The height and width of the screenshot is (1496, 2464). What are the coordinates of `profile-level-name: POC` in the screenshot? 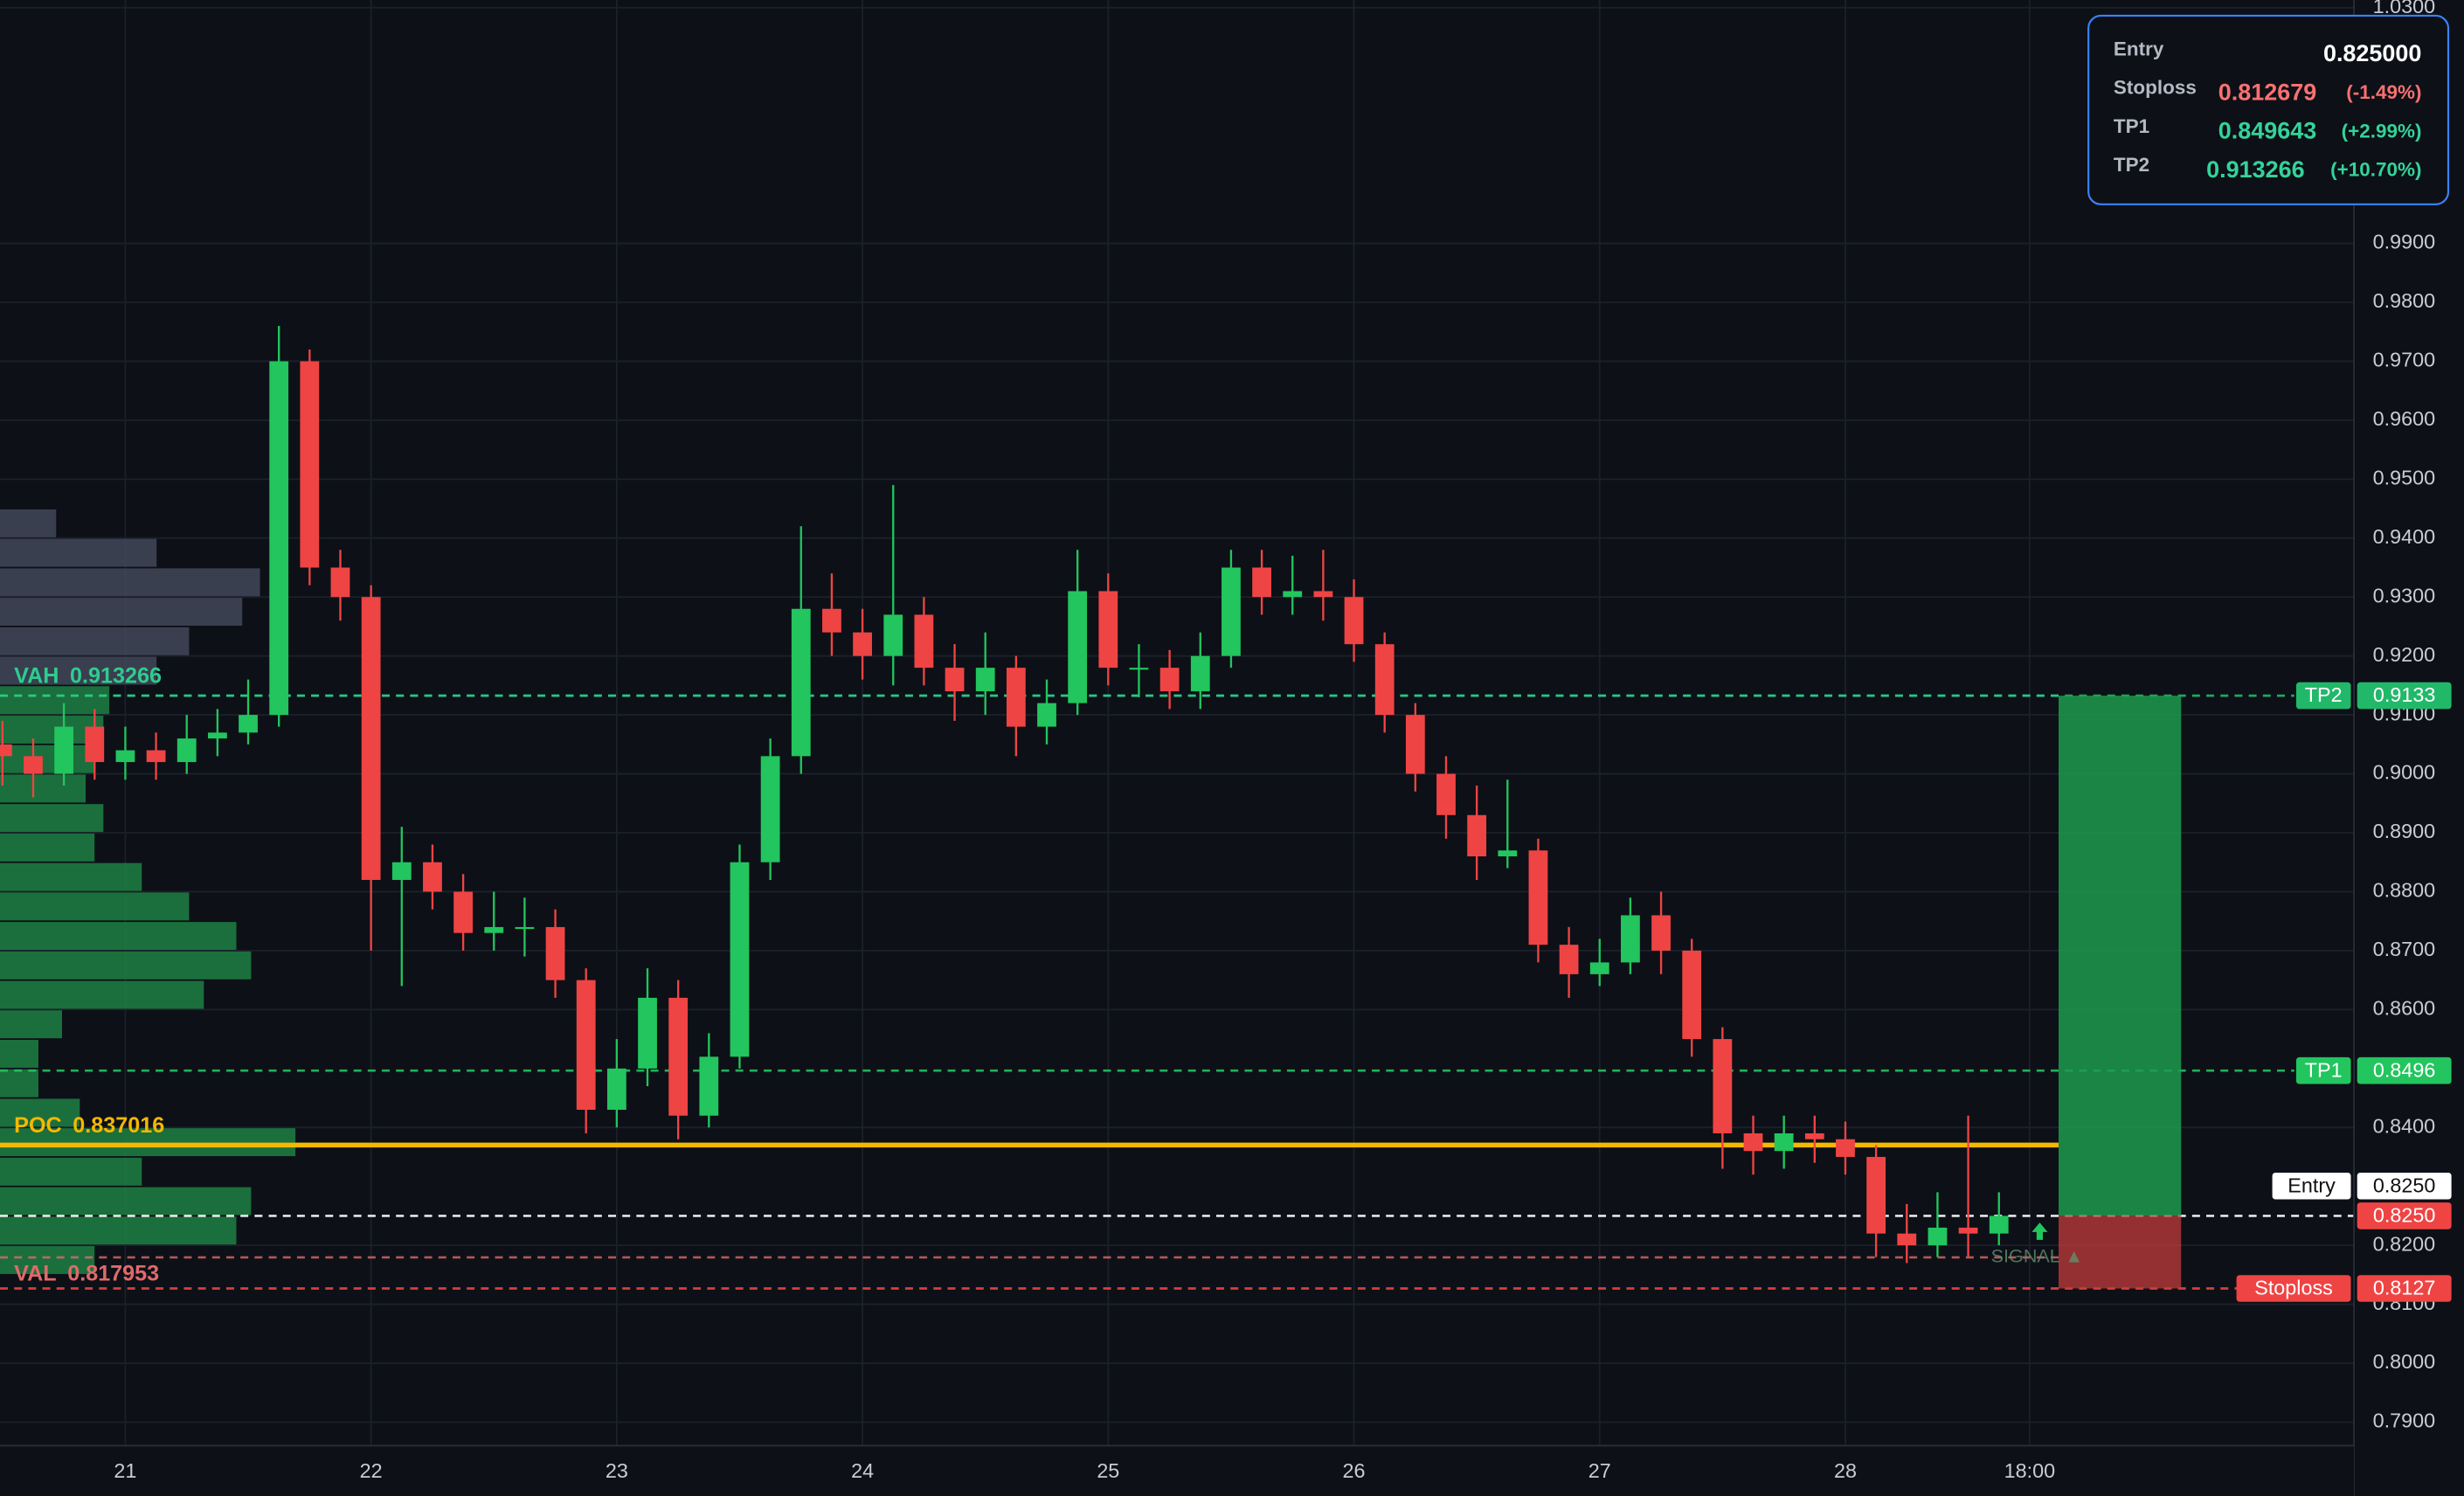 It's located at (38, 1124).